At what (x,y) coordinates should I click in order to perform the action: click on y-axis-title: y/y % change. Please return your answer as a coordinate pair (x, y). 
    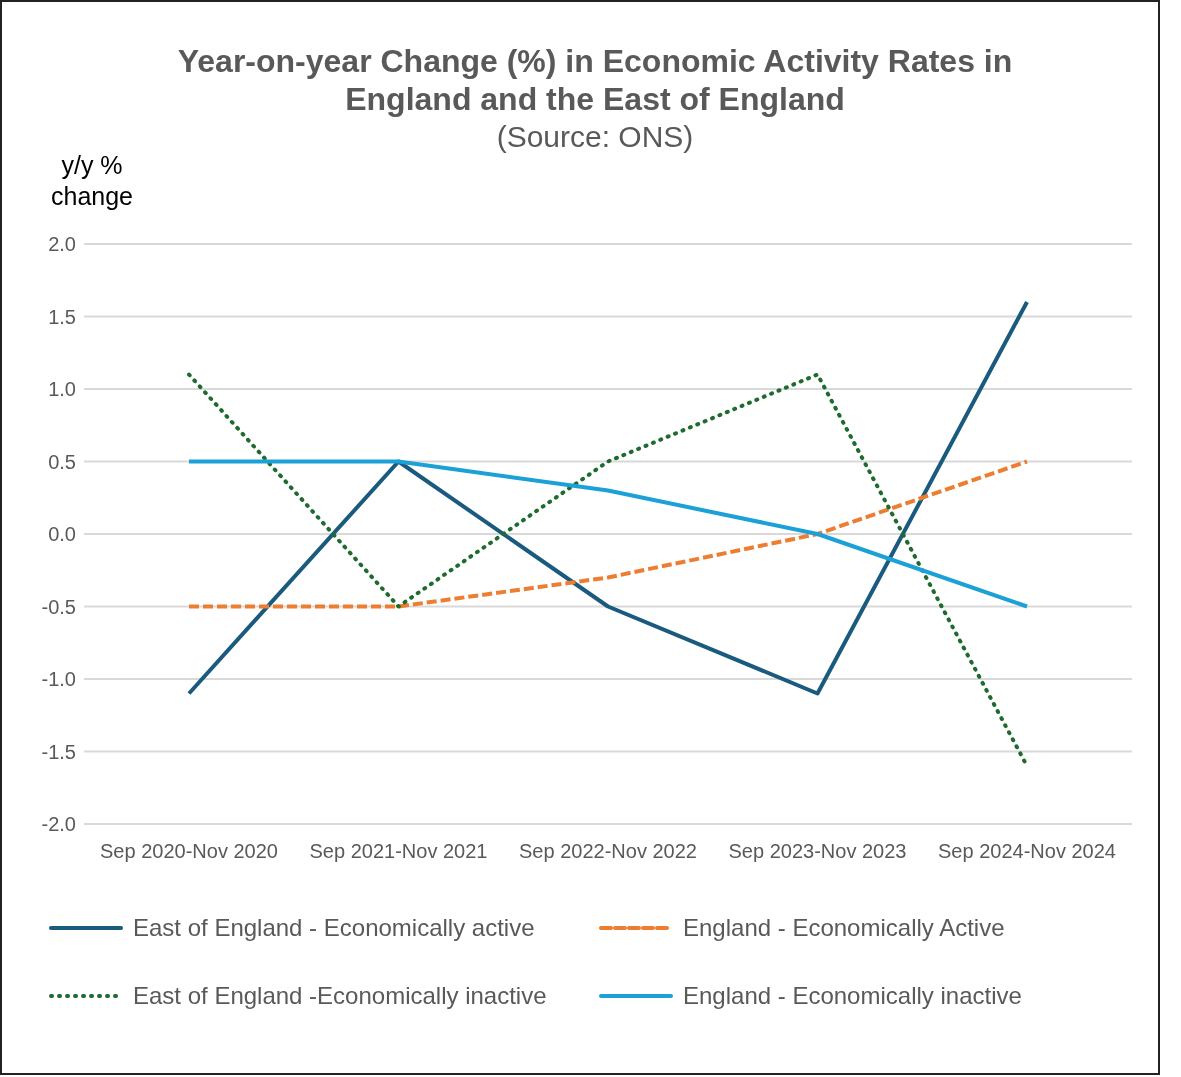
    Looking at the image, I should click on (92, 181).